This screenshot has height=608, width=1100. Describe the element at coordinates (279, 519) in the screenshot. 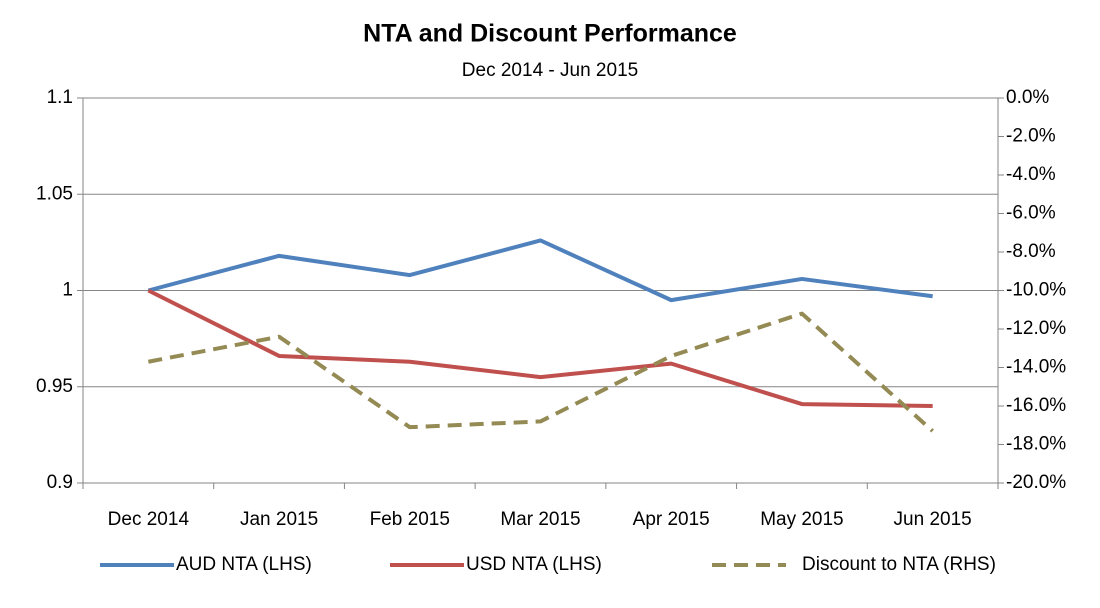

I see `x-tick-label: Jan 2015` at that location.